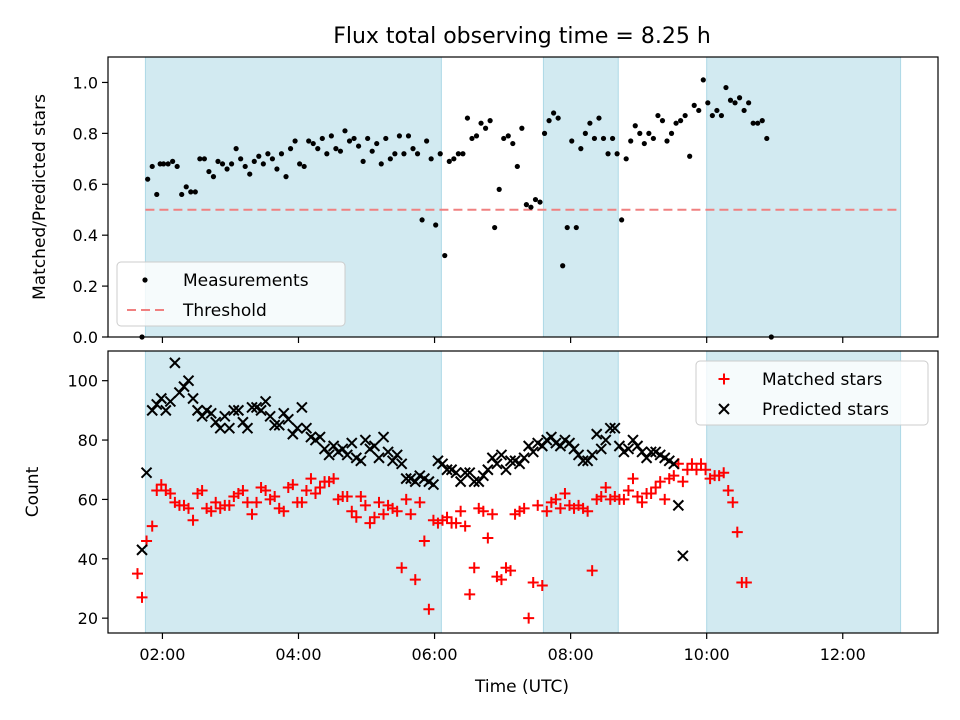  What do you see at coordinates (88, 618) in the screenshot?
I see `y-tick-label: 20` at bounding box center [88, 618].